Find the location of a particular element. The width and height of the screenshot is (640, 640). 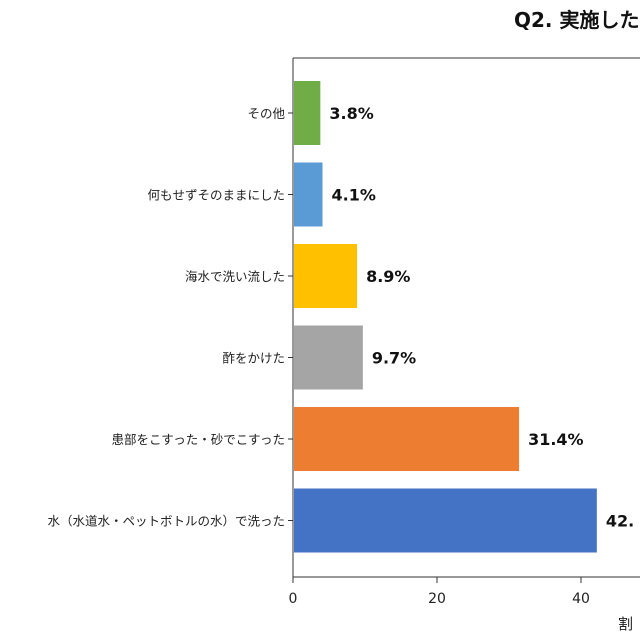

category-label-1: 何もせずそのままにした is located at coordinates (216, 195).